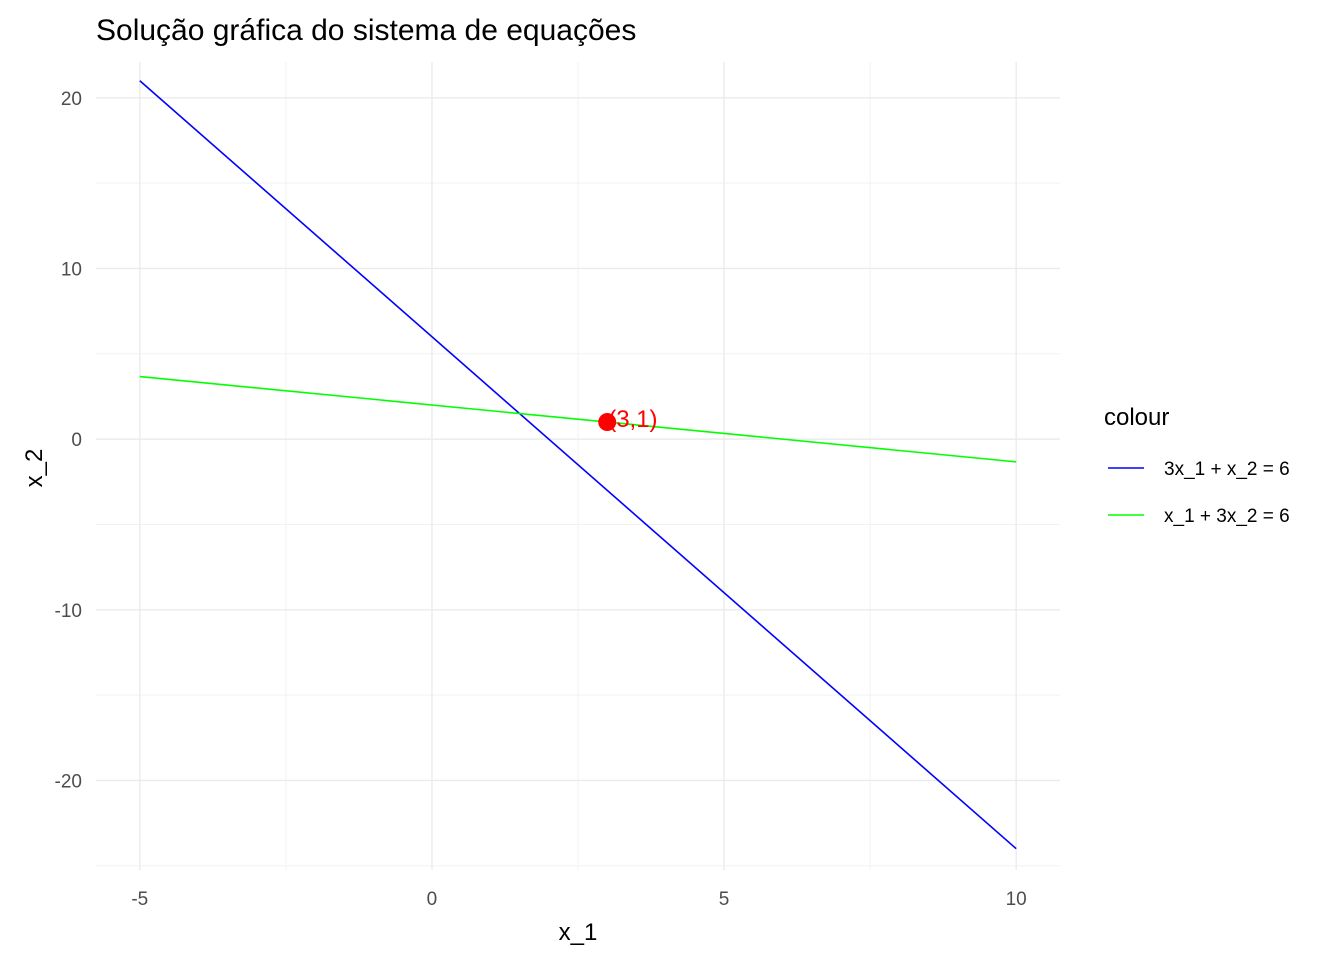  I want to click on y-tick-label: -20, so click(68, 781).